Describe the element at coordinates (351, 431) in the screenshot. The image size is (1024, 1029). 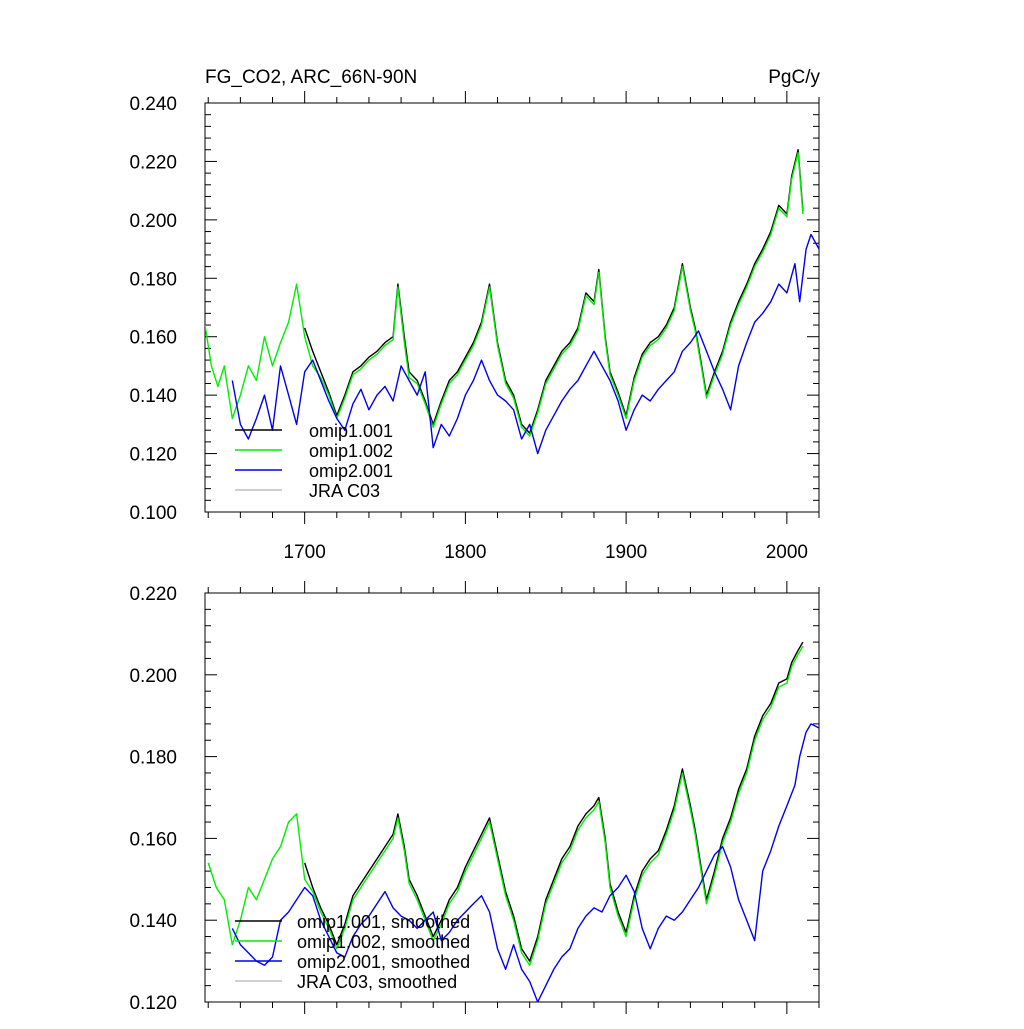
I see `legend-label: omip1.001` at that location.